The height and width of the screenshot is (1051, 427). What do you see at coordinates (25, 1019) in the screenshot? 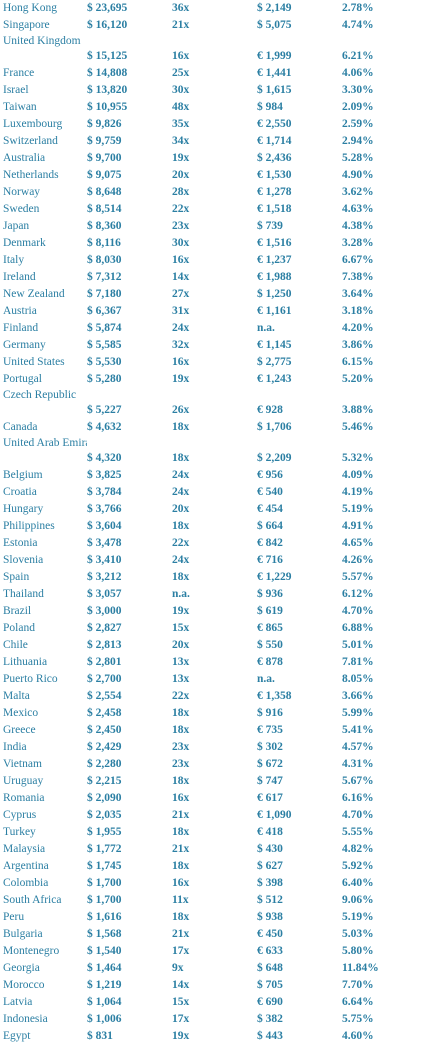
I see `country-name: Indonesia` at bounding box center [25, 1019].